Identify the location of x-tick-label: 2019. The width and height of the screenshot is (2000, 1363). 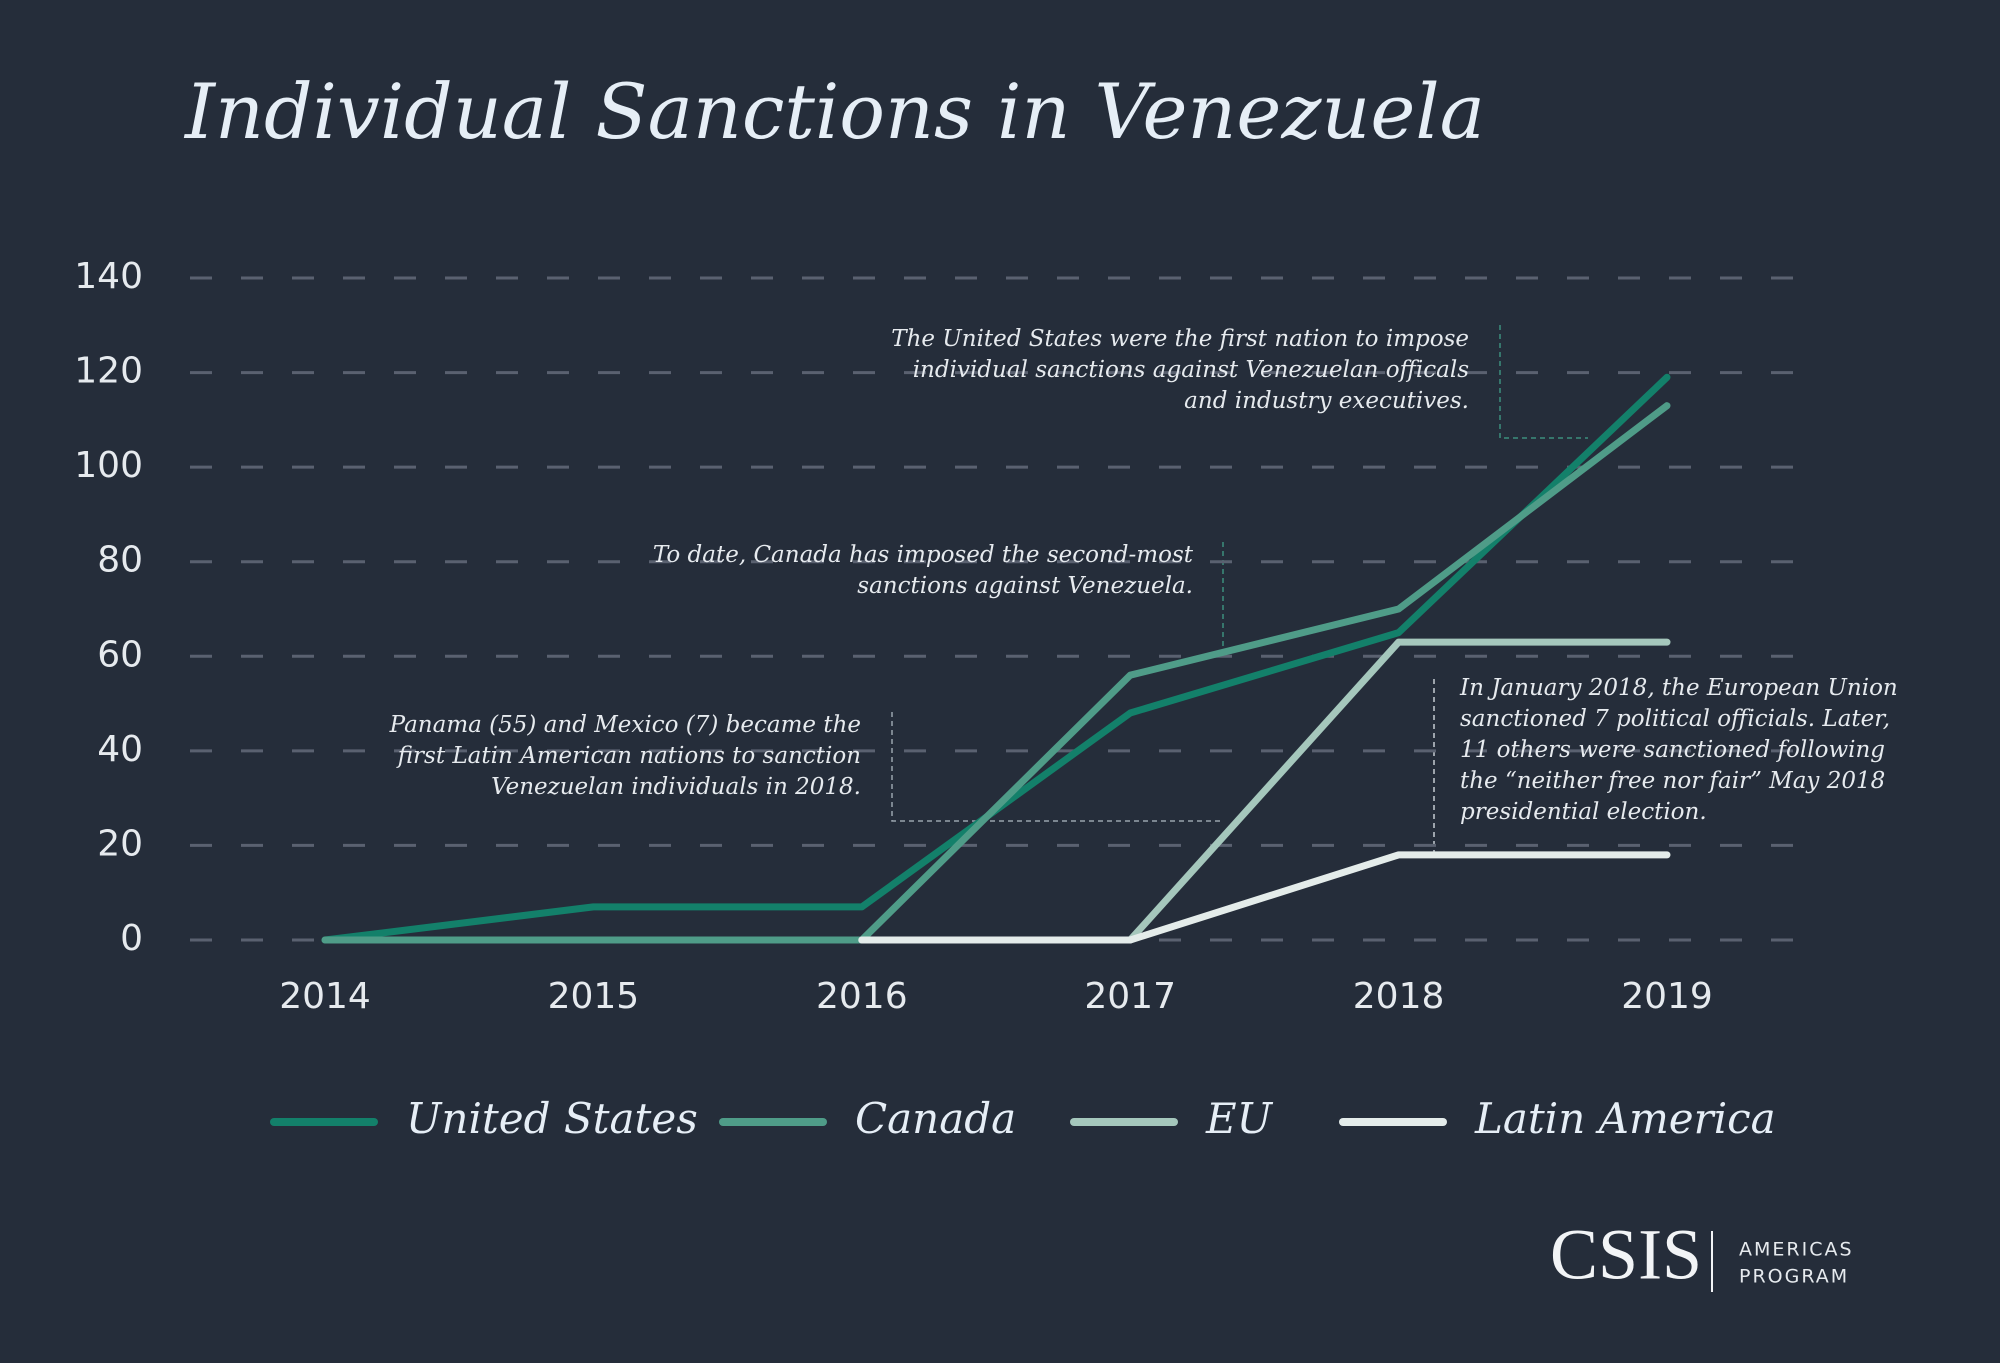
(1667, 996).